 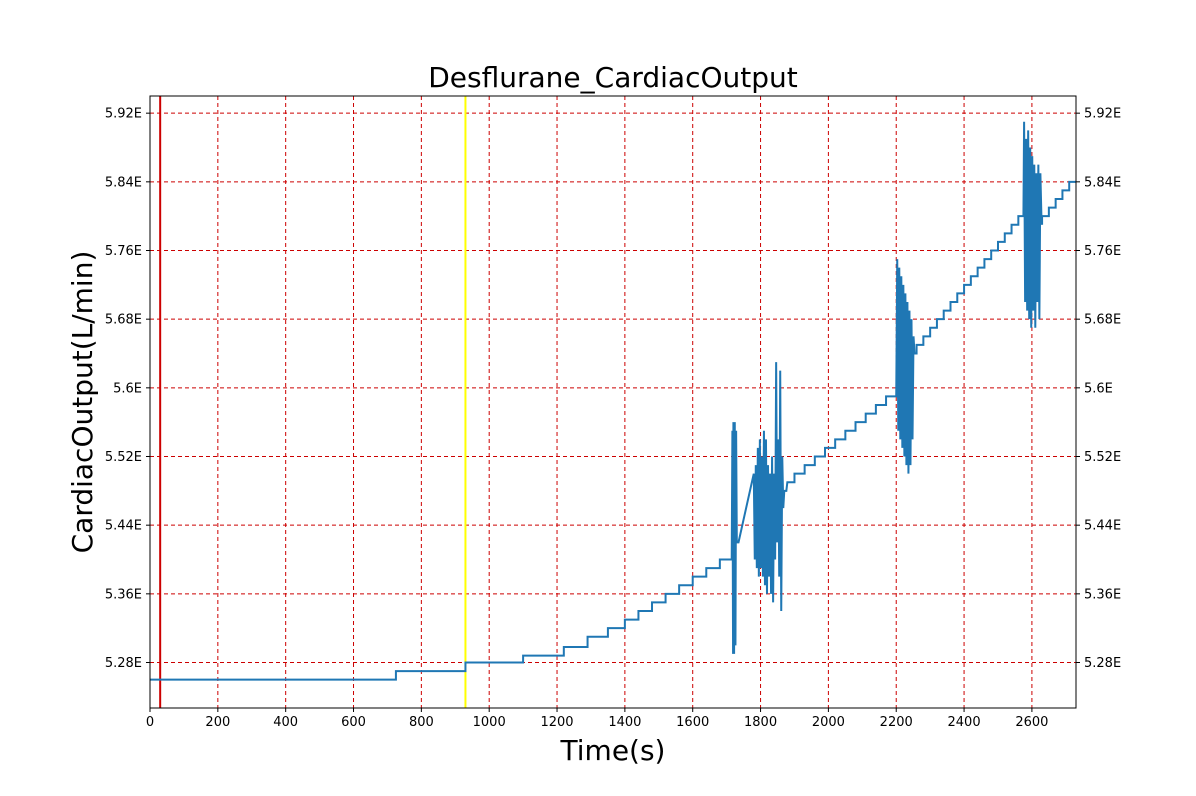 What do you see at coordinates (123, 114) in the screenshot?
I see `y-tick-label-left: 5.92E` at bounding box center [123, 114].